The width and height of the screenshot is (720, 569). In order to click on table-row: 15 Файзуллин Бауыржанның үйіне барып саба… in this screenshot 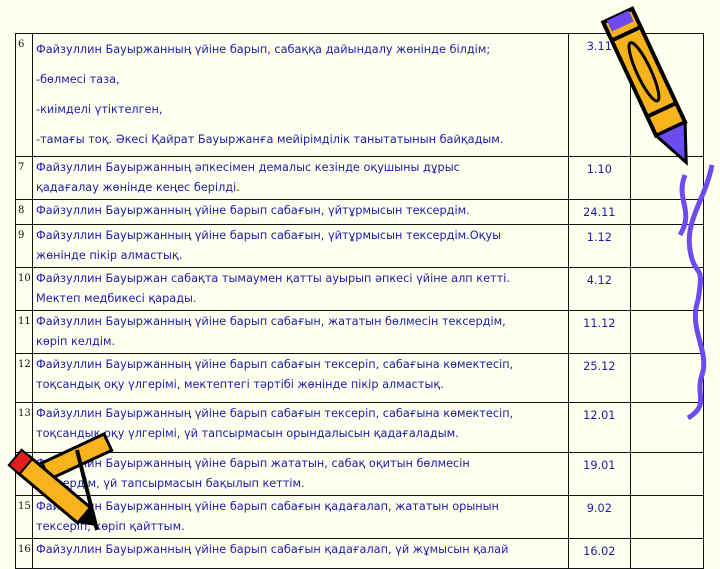, I will do `click(359, 517)`.